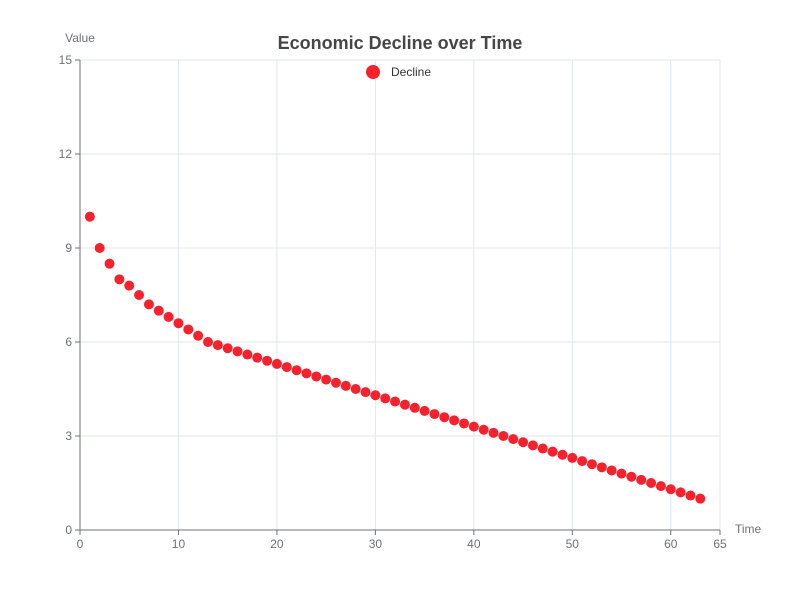 This screenshot has width=800, height=605. I want to click on x-axis-label: Time, so click(748, 529).